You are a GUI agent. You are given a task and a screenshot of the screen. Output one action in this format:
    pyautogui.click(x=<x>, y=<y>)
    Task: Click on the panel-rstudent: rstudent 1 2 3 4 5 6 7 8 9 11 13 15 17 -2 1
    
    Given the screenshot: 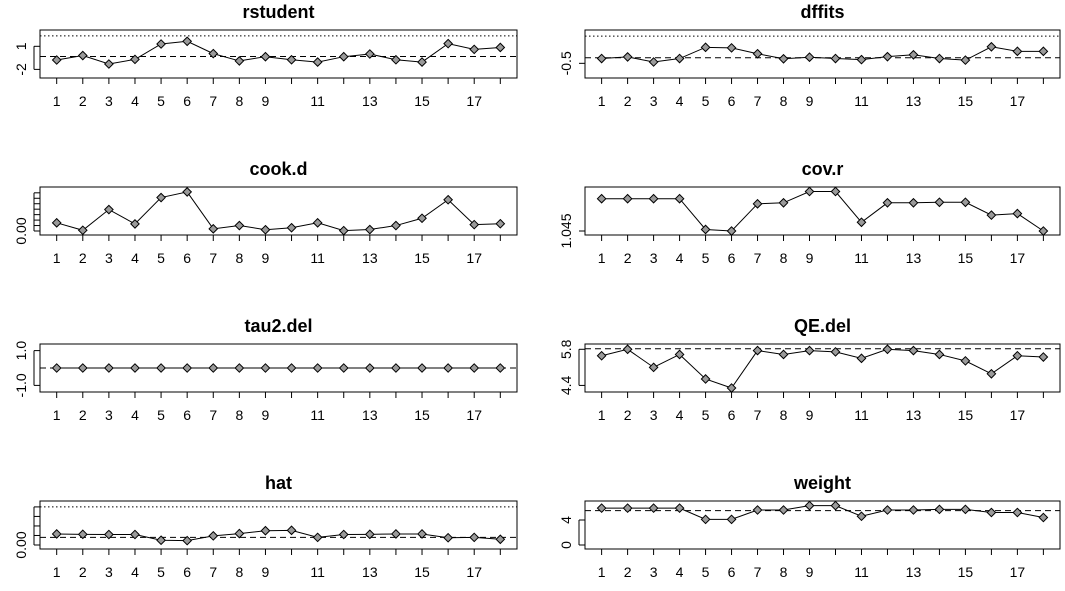 What is the action you would take?
    pyautogui.click(x=265, y=55)
    